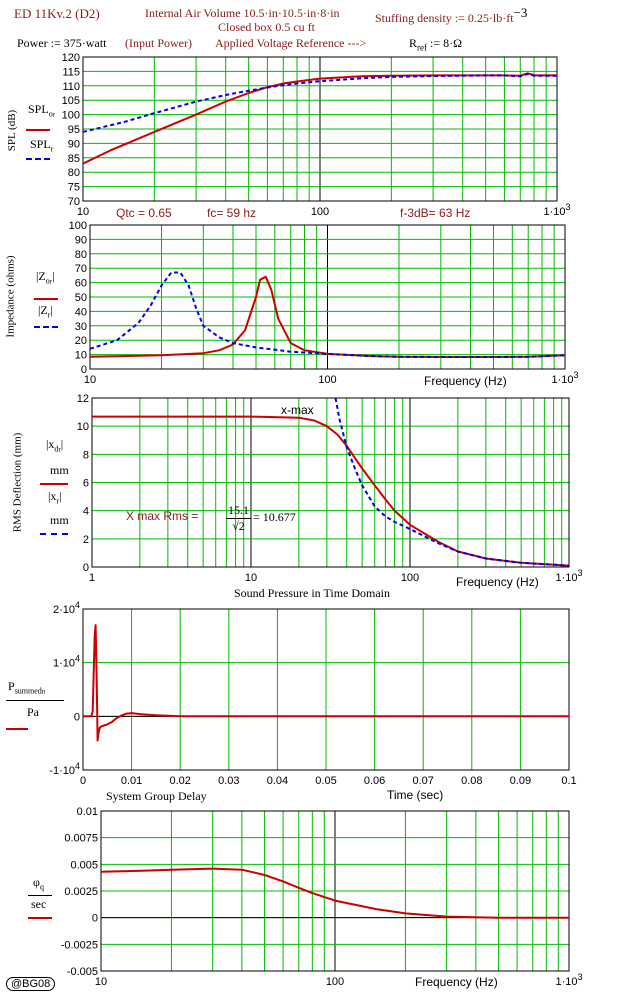  I want to click on series-z-r, so click(327, 314).